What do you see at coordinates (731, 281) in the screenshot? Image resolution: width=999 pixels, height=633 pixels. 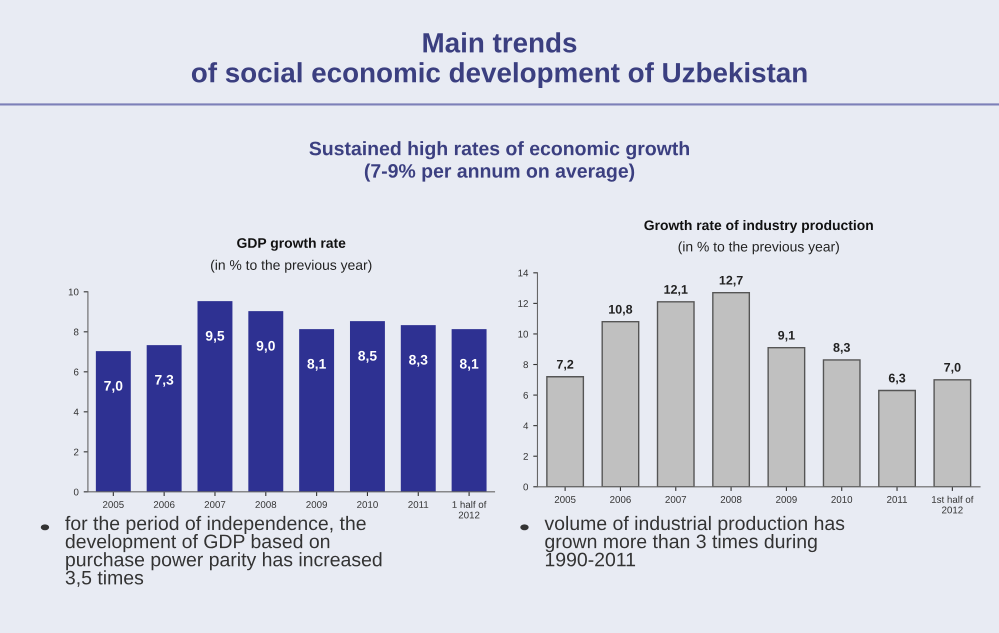 I see `data-label: 12,7` at bounding box center [731, 281].